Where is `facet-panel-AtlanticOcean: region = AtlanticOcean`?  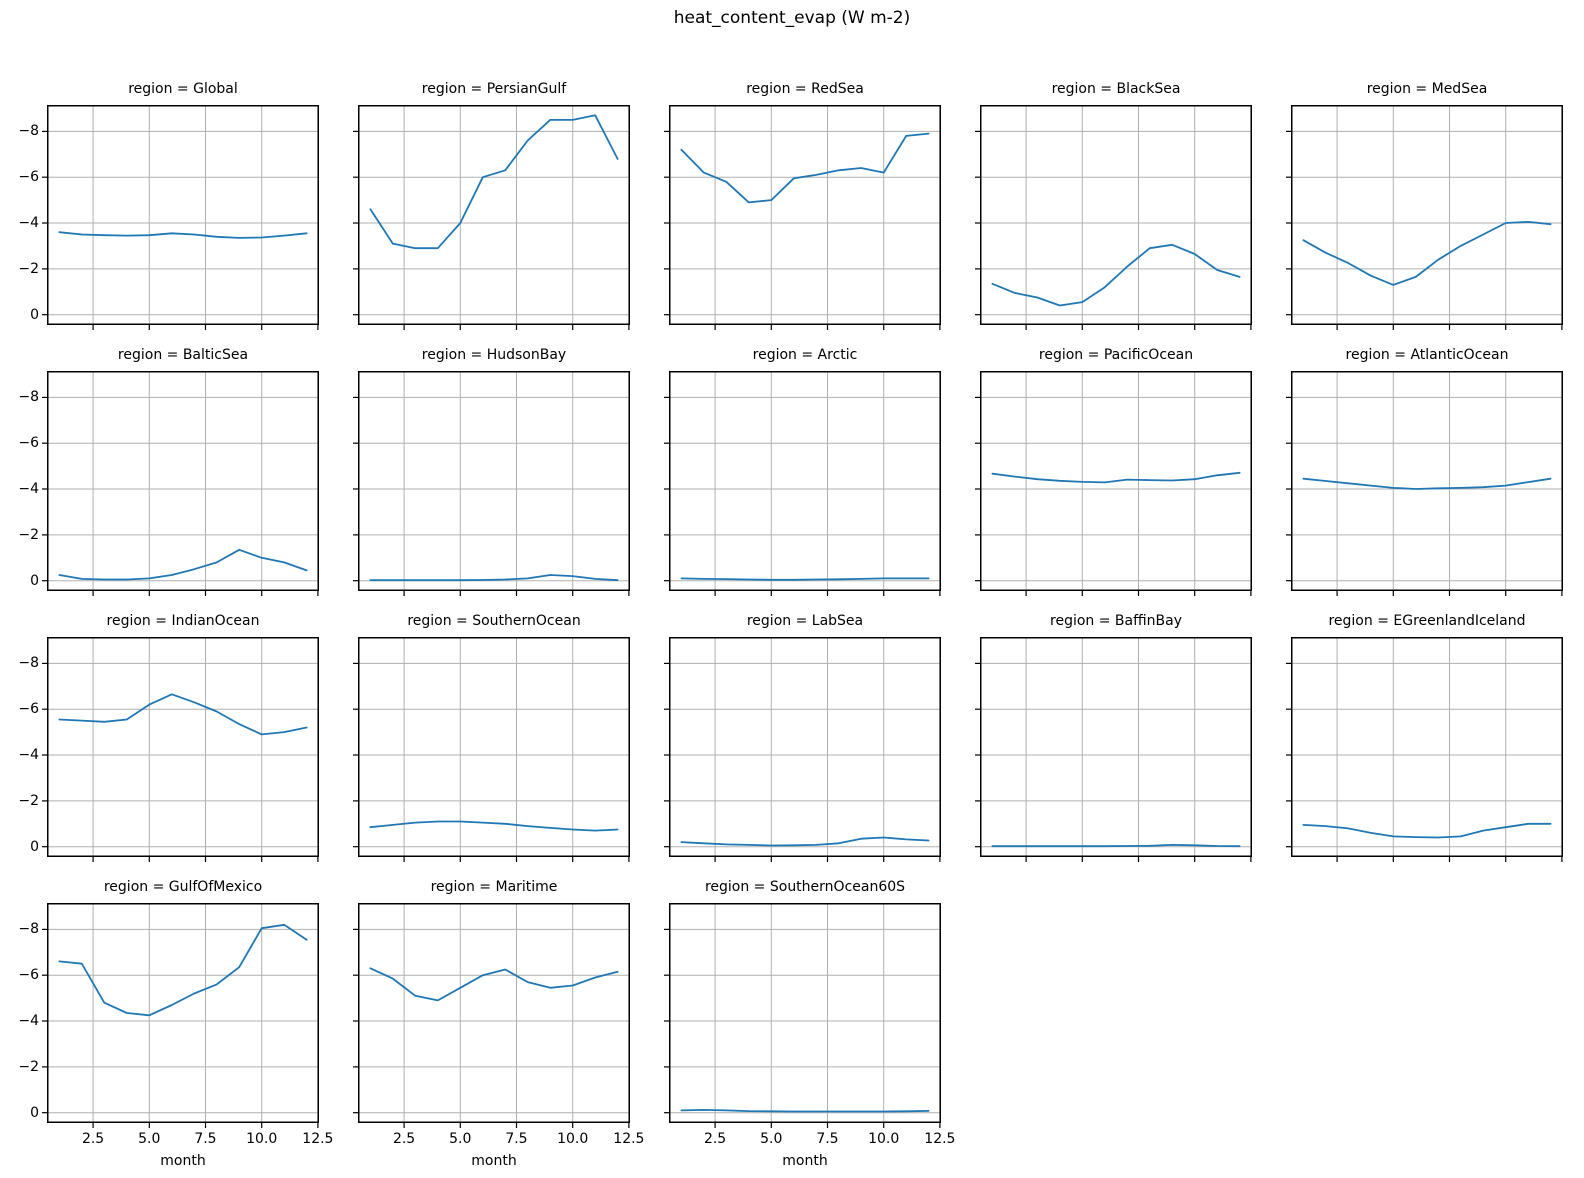 facet-panel-AtlanticOcean: region = AtlanticOcean is located at coordinates (1424, 471).